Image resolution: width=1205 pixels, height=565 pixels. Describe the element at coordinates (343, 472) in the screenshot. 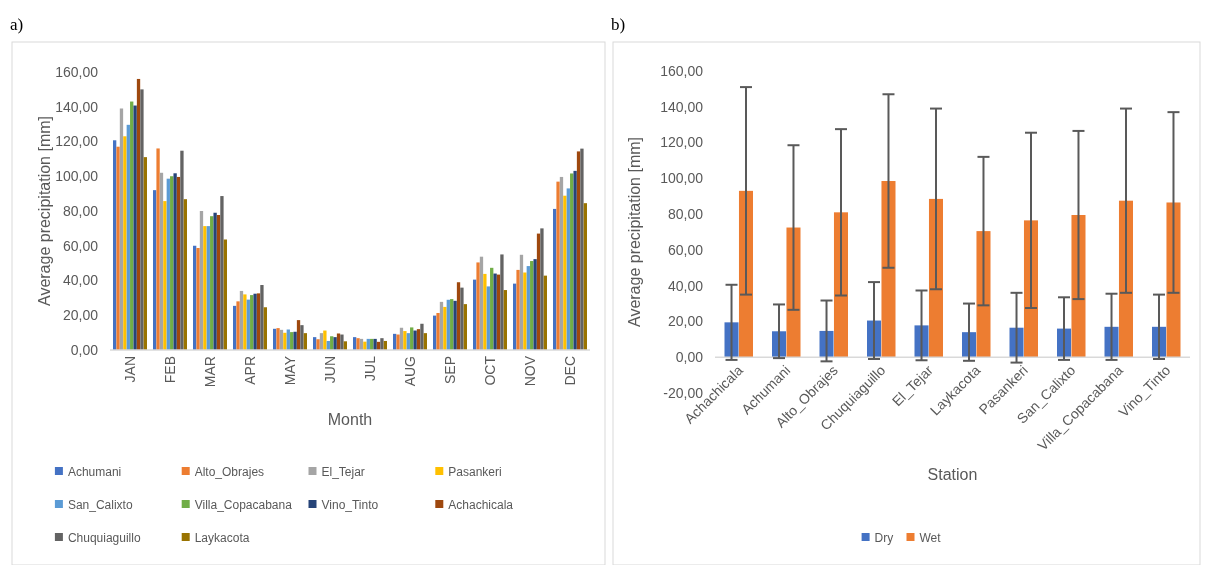

I see `legend-label: El_Tejar` at that location.